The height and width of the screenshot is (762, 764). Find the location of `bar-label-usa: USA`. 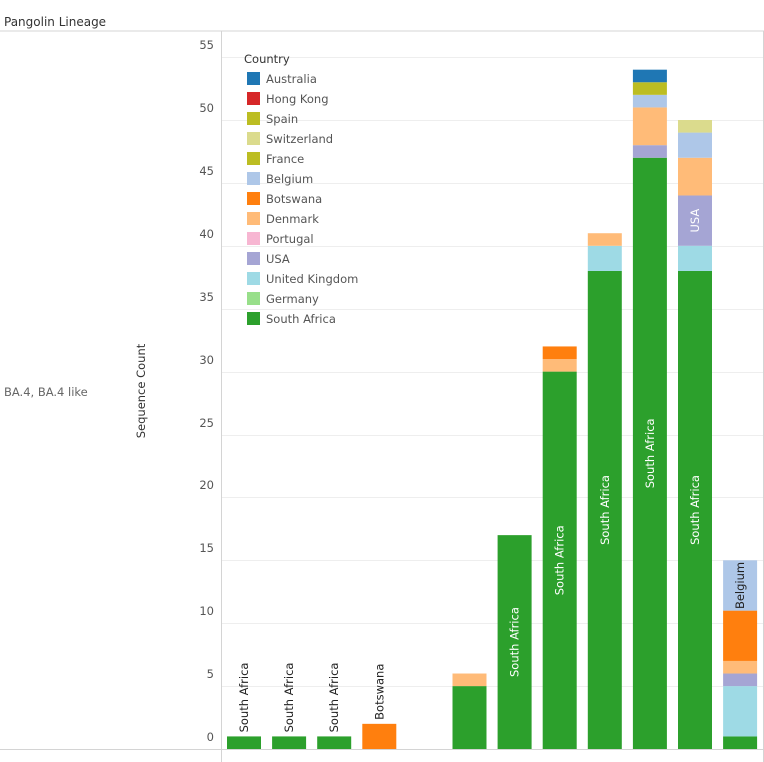

bar-label-usa: USA is located at coordinates (695, 221).